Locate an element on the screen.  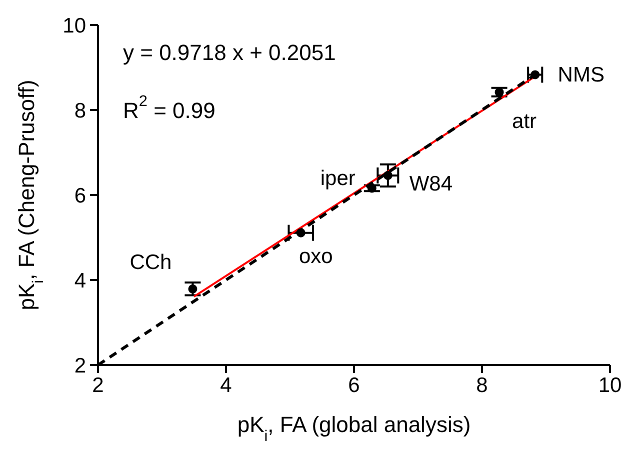
annotation: NMS is located at coordinates (581, 74).